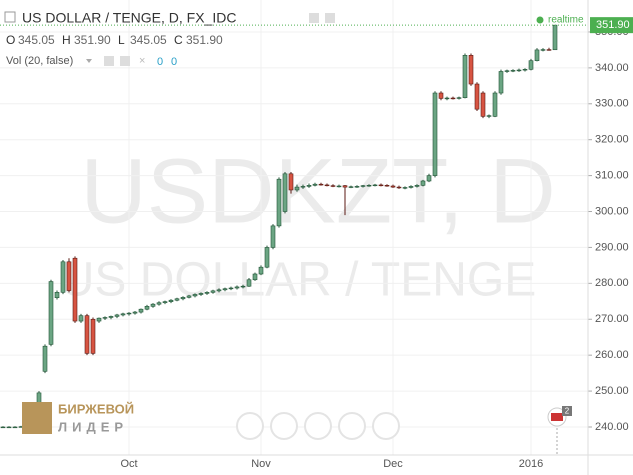  What do you see at coordinates (148, 40) in the screenshot?
I see `ohlc-value: 345.05` at bounding box center [148, 40].